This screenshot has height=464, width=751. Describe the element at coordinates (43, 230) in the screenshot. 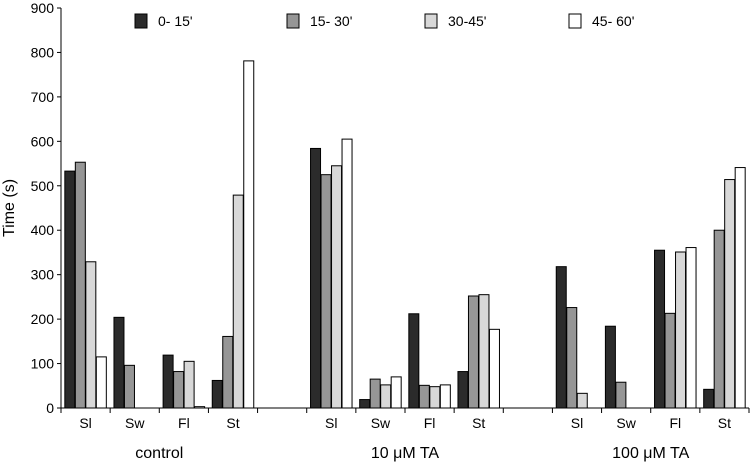

I see `y-tick-label: 400` at that location.